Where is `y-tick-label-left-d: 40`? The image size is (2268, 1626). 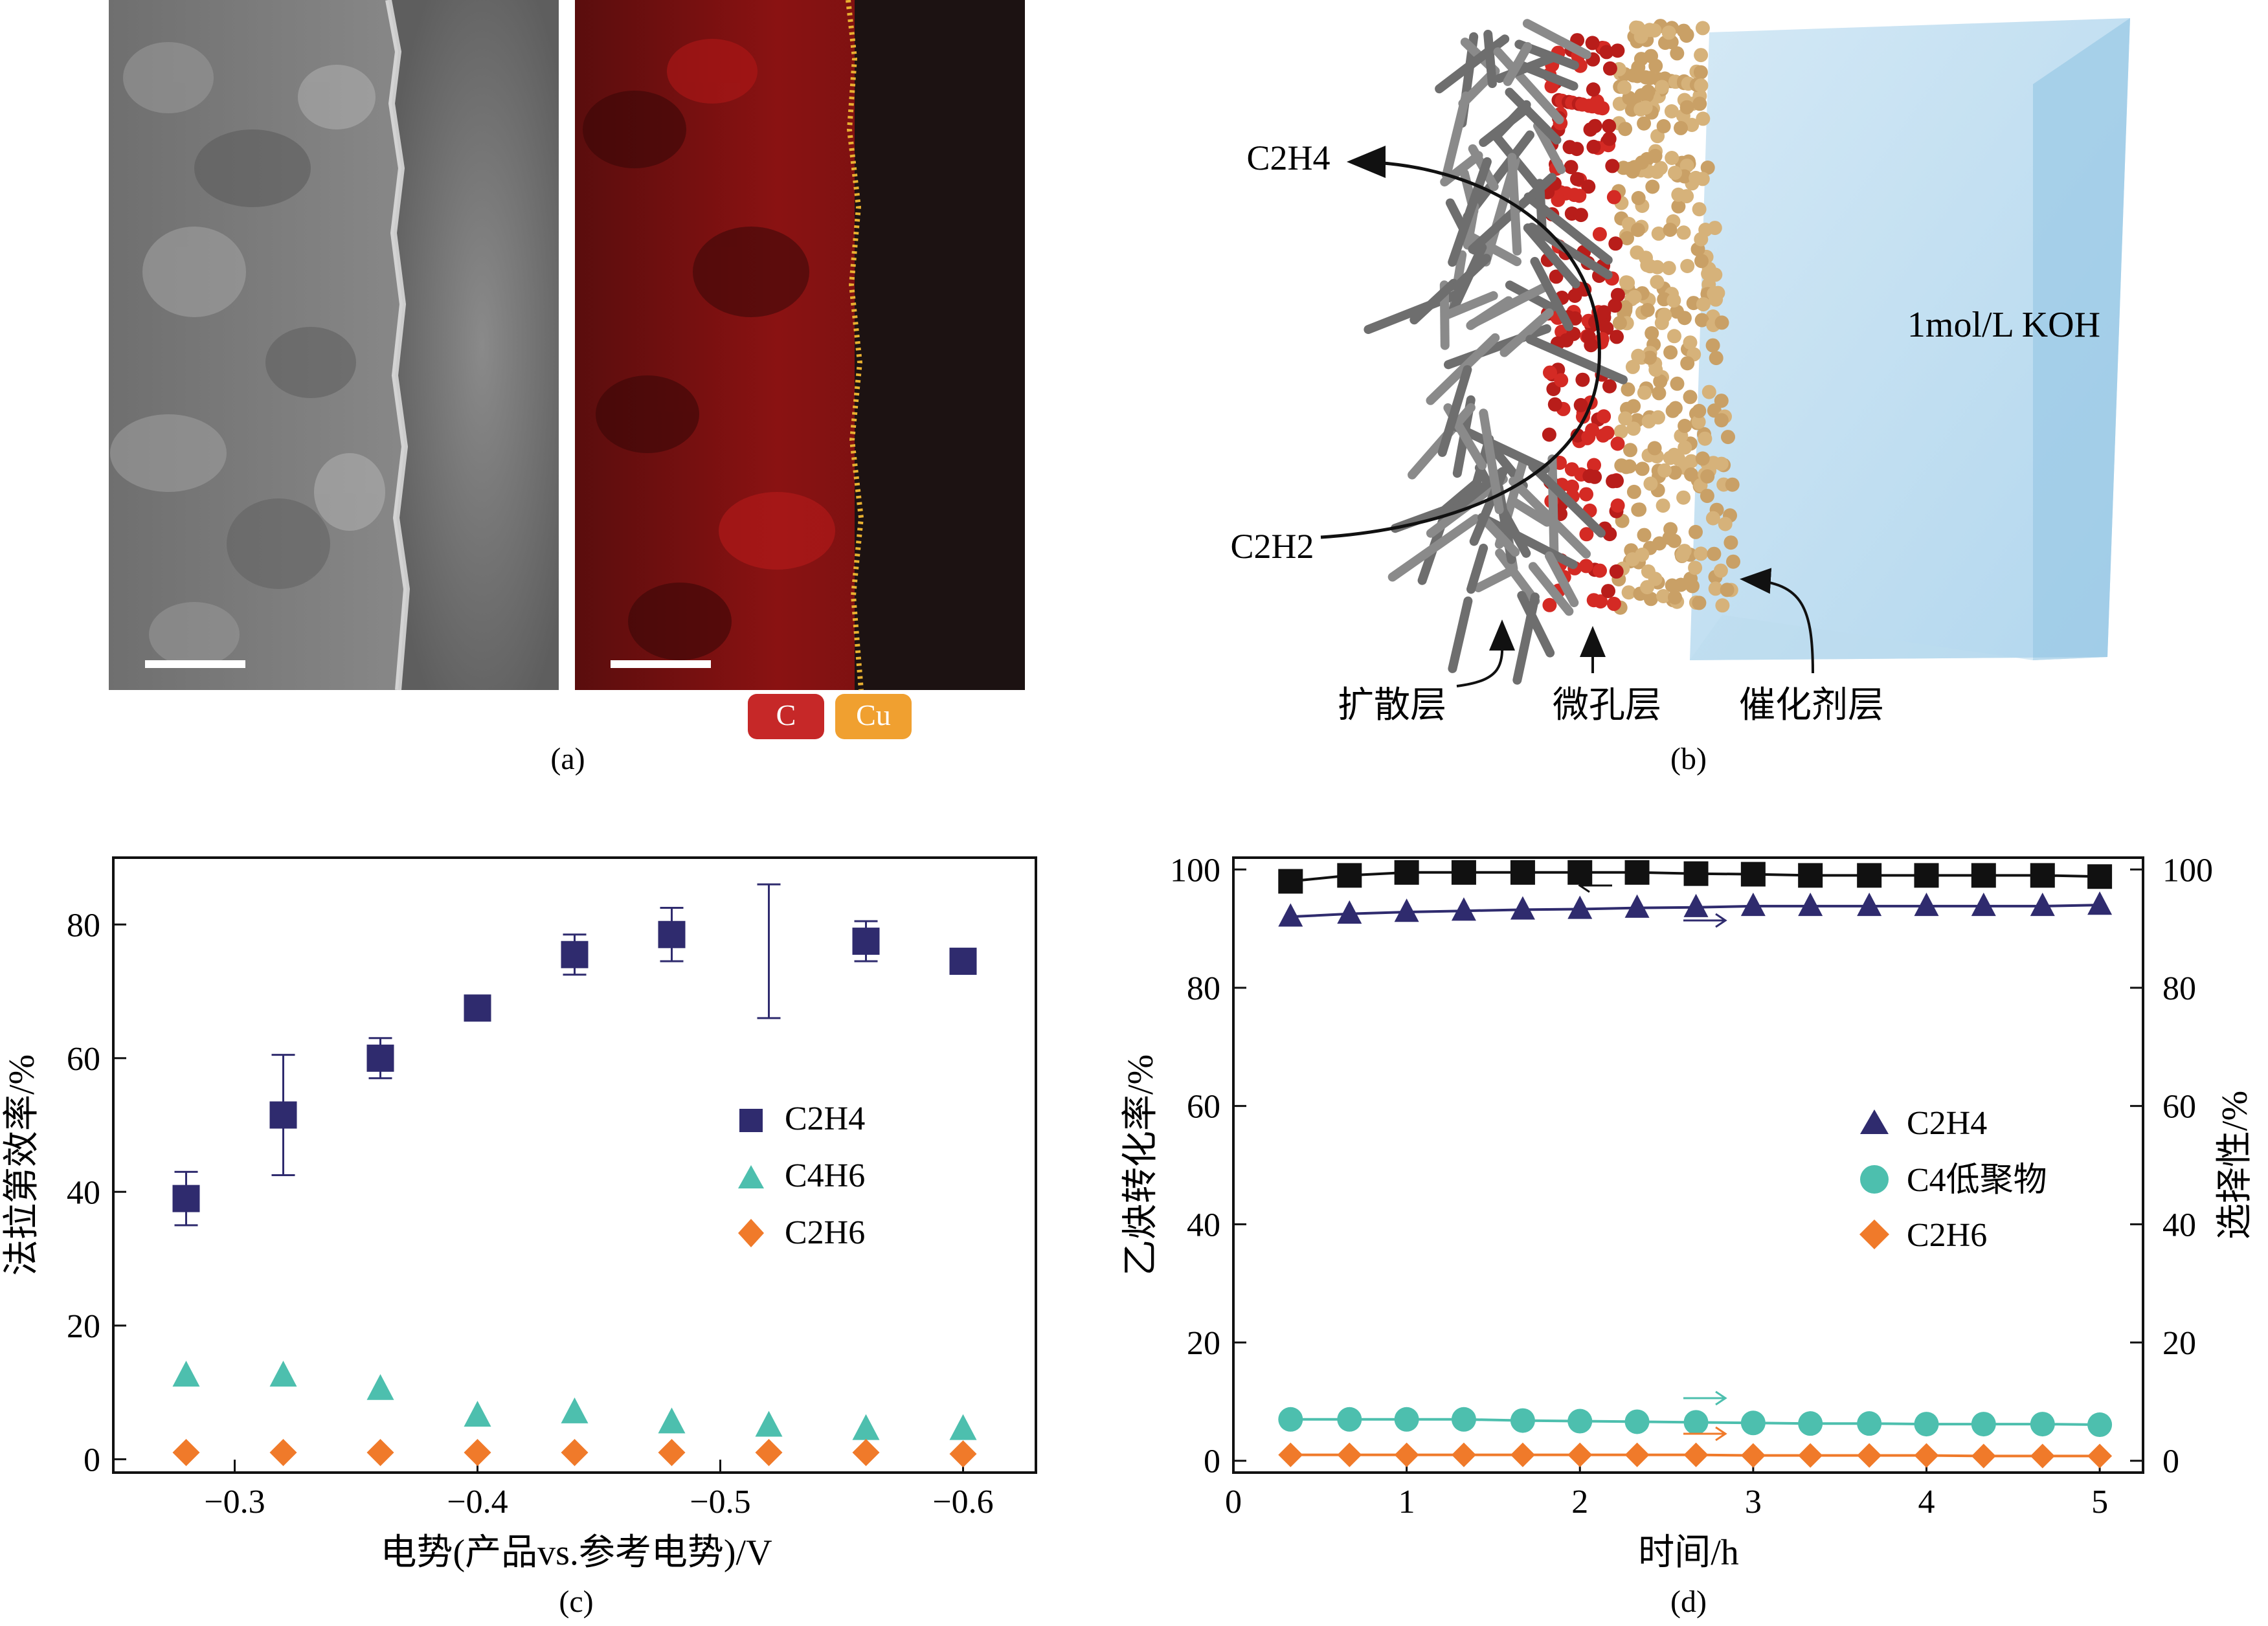 y-tick-label-left-d: 40 is located at coordinates (1204, 1225).